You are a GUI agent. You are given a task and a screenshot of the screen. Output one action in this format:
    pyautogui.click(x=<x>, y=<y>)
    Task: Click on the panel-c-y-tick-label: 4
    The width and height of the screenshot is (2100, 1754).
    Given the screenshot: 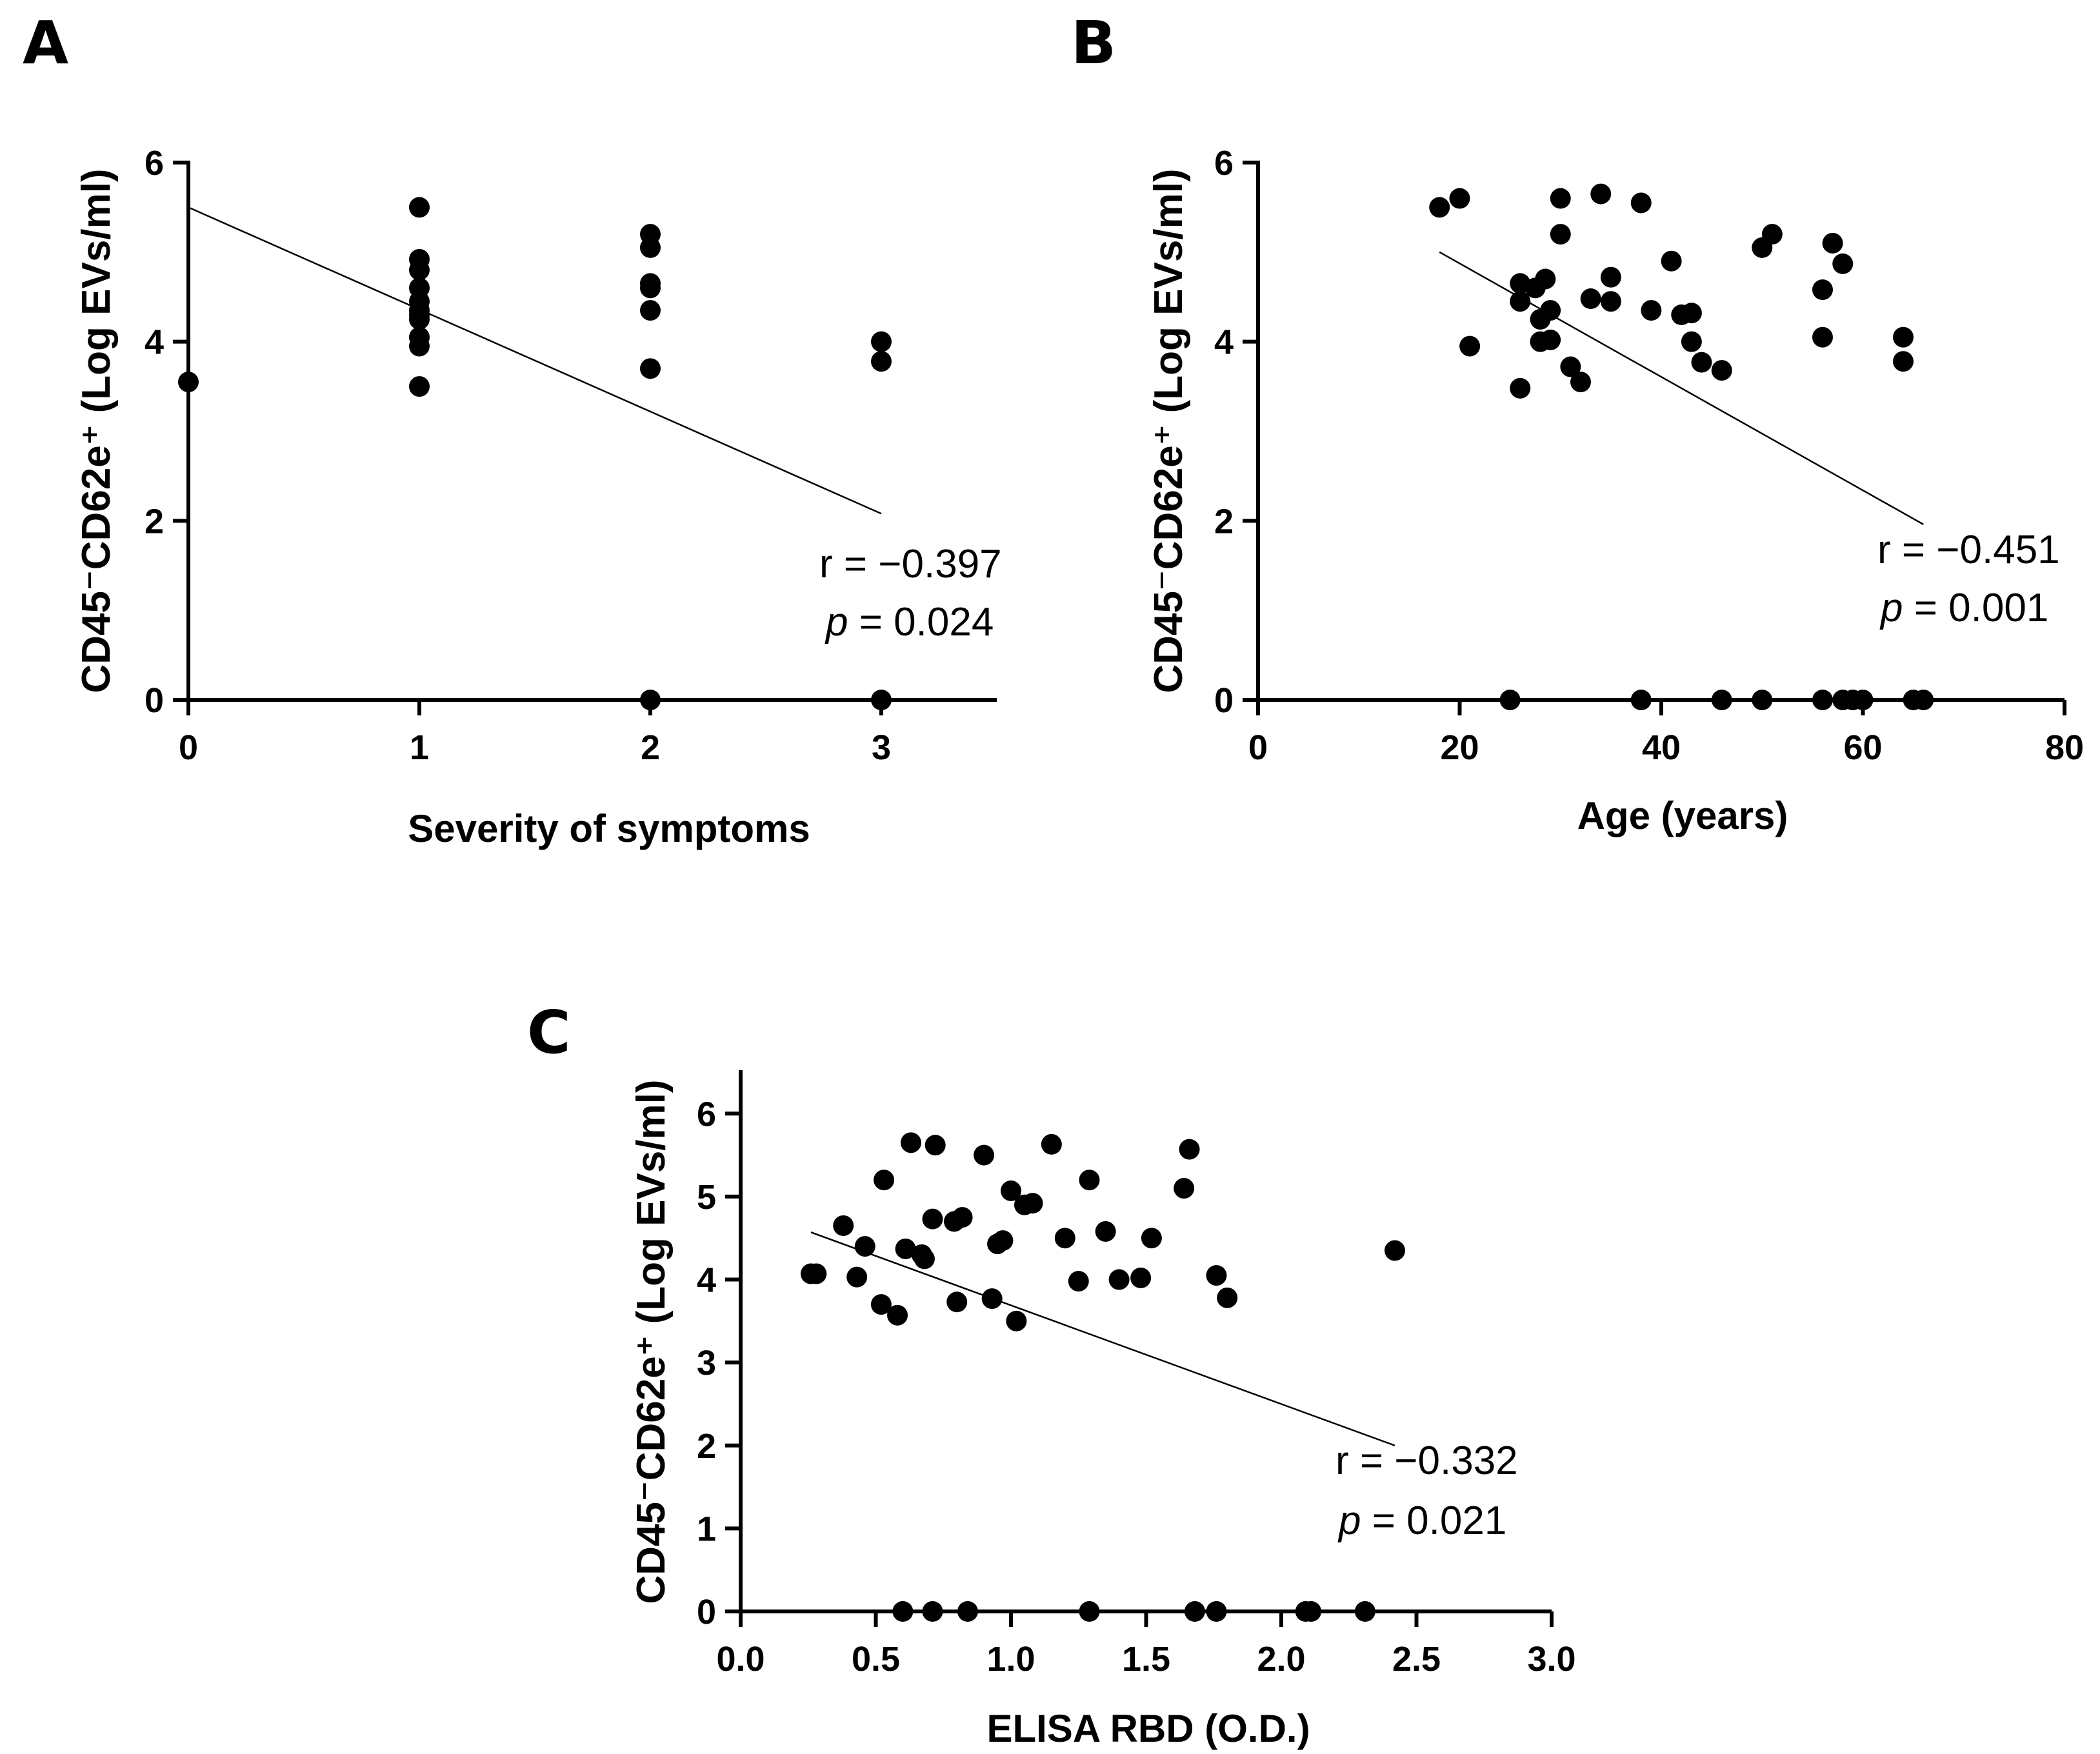 What is the action you would take?
    pyautogui.click(x=706, y=1280)
    